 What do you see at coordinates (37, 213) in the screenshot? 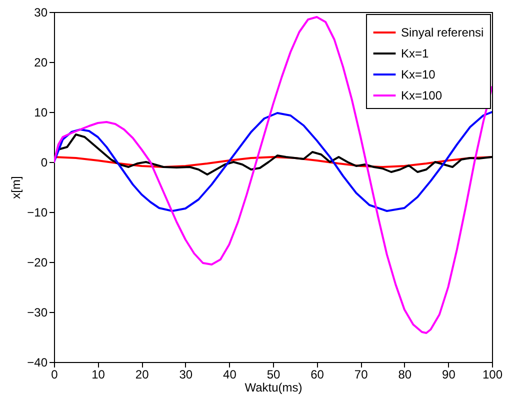
I see `y-tick-label: −10` at bounding box center [37, 213].